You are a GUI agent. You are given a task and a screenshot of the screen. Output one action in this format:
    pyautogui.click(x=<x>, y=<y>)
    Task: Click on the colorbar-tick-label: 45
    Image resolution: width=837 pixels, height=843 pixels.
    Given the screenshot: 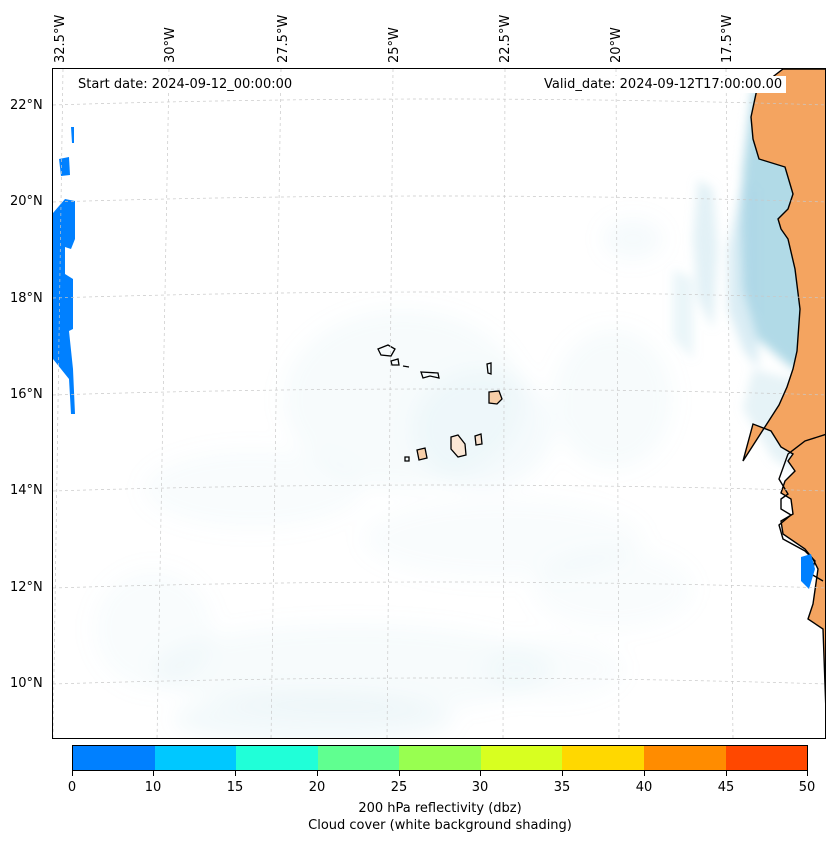 What is the action you would take?
    pyautogui.click(x=726, y=787)
    